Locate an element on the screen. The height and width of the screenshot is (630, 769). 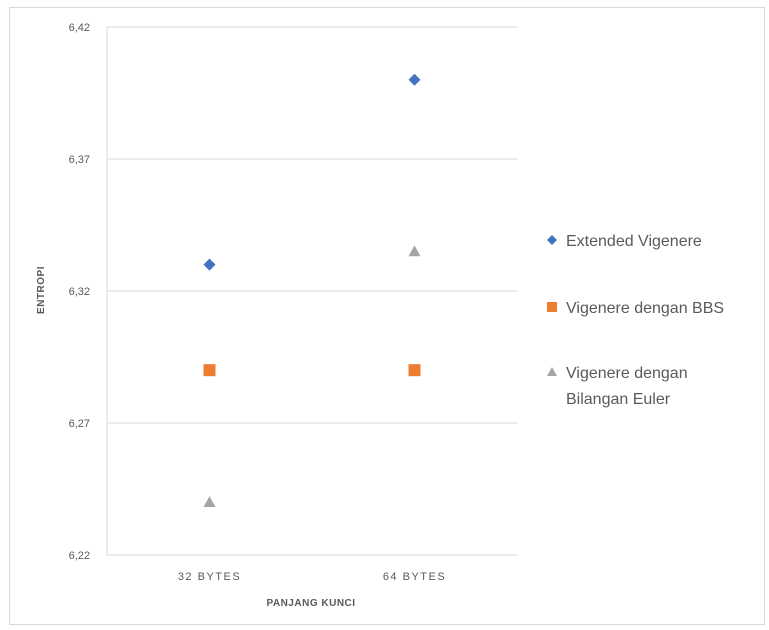
legend-marker-diamond is located at coordinates (552, 240).